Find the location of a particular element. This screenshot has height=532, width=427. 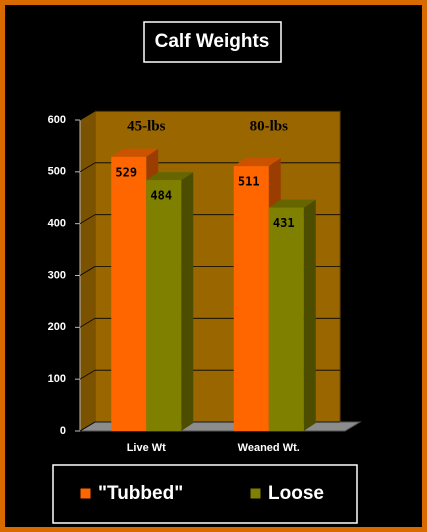

value-label: 484 is located at coordinates (161, 196).